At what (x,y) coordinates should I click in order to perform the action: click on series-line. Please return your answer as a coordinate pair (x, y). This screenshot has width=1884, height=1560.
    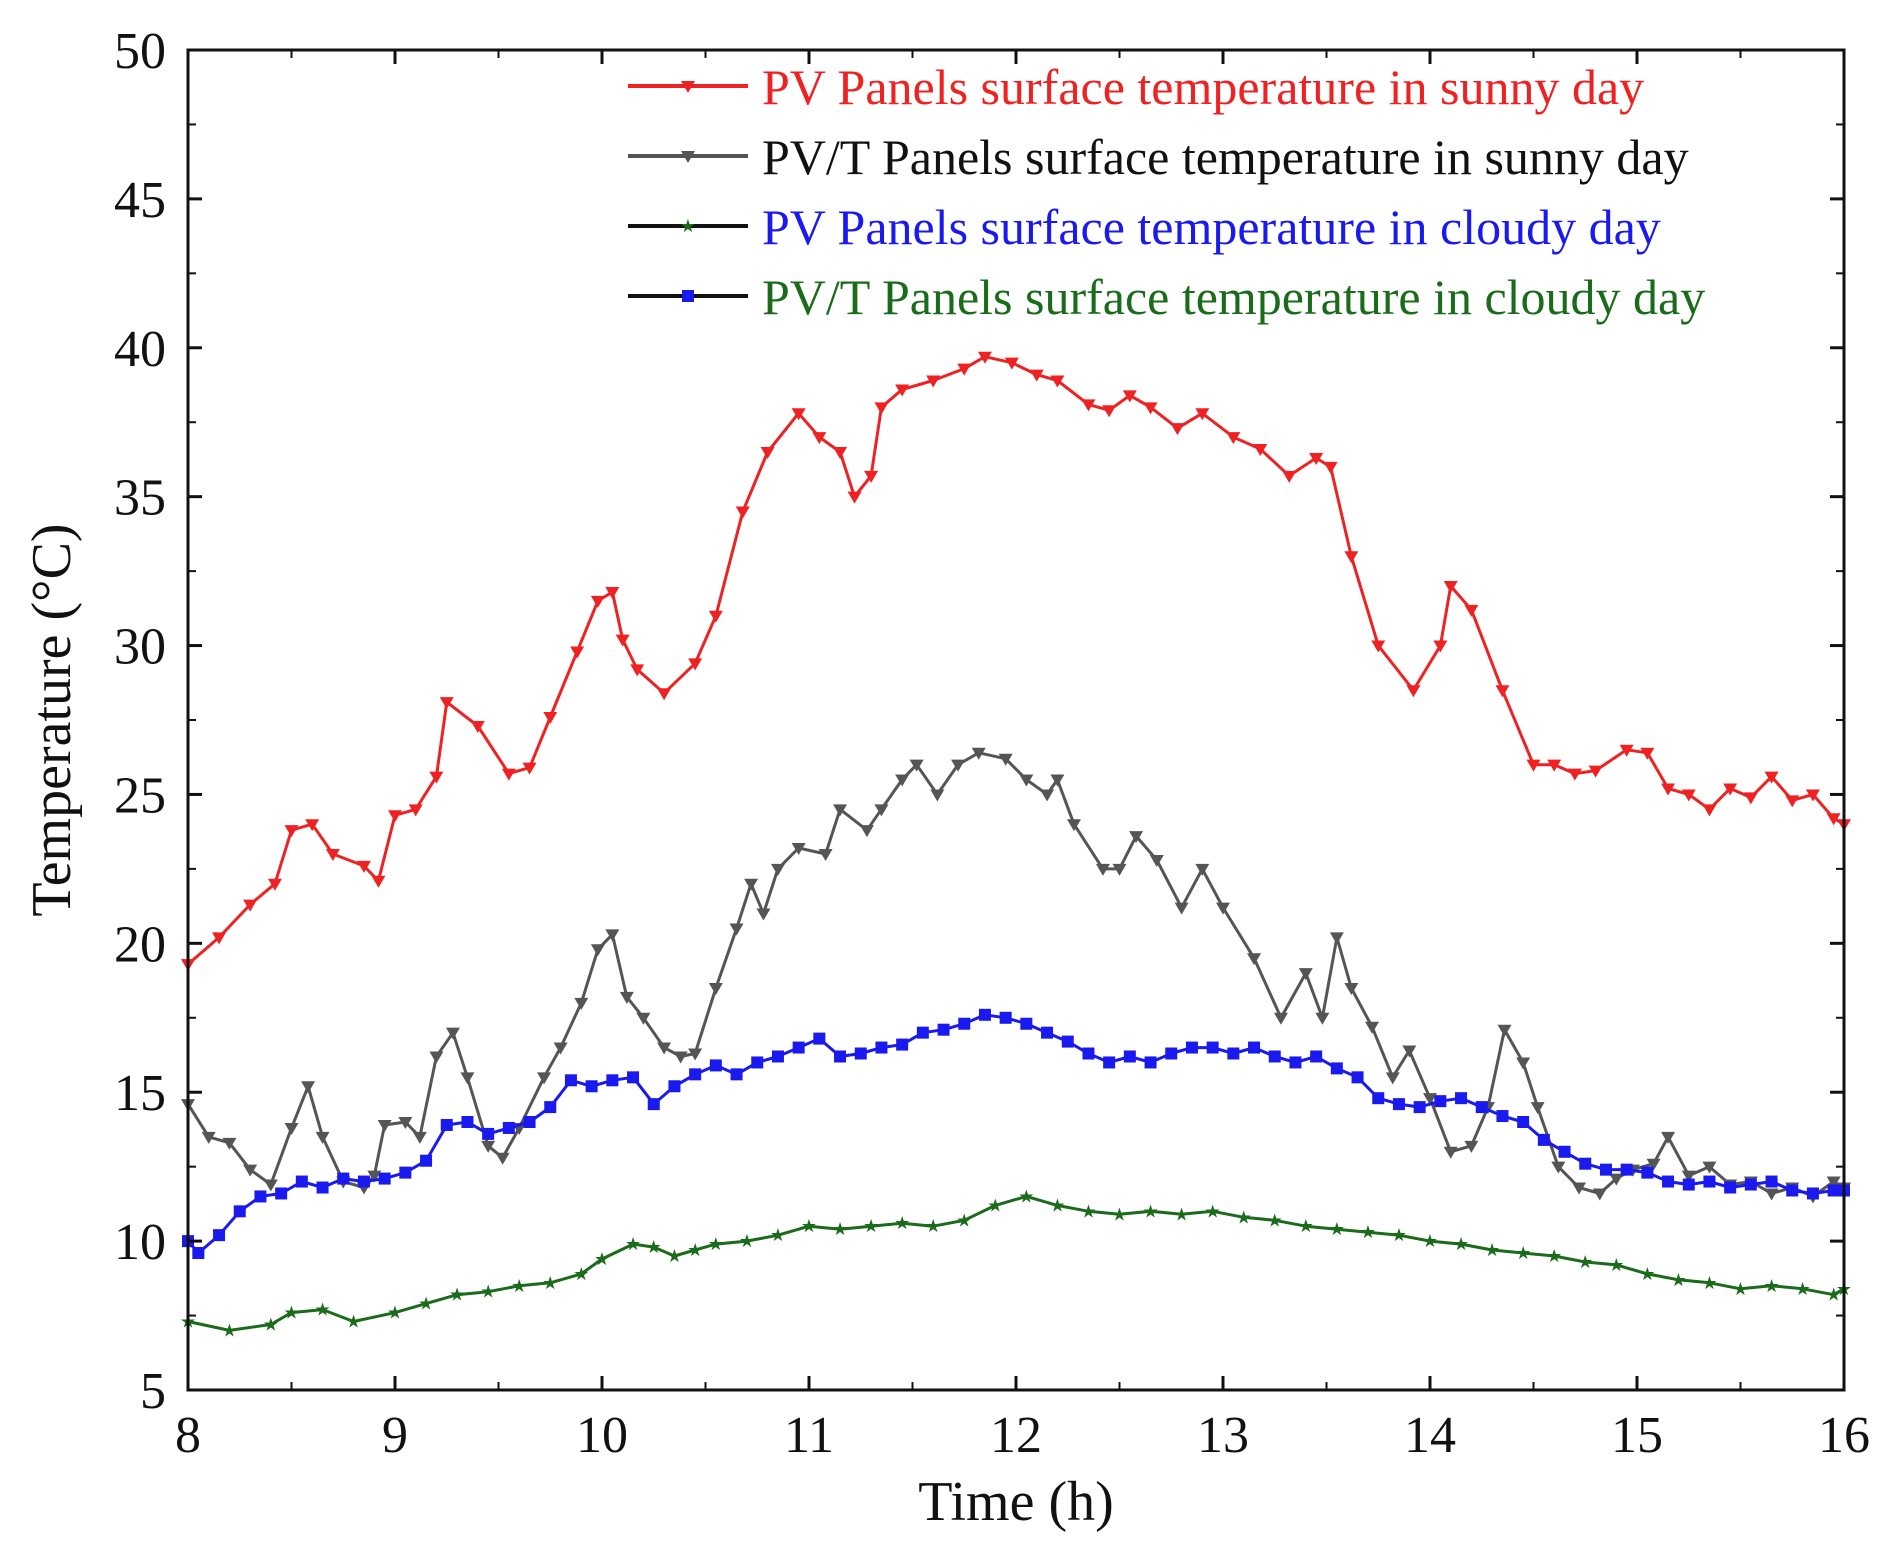
    Looking at the image, I should click on (1016, 1263).